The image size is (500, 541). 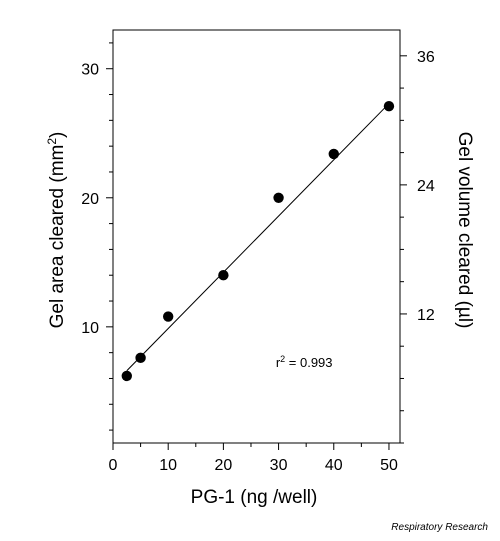 I want to click on r-squared-value: = 0.993, so click(x=308, y=362).